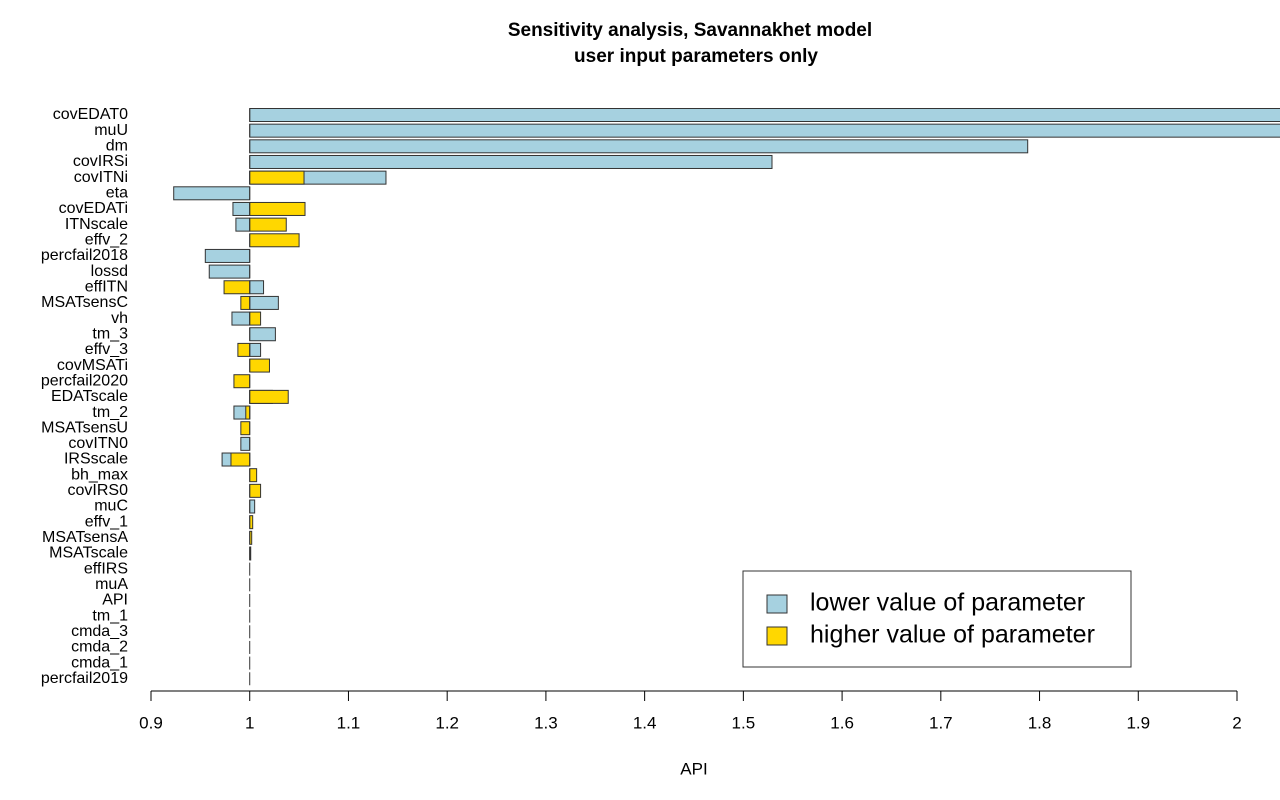 The height and width of the screenshot is (800, 1280). I want to click on x-tick-label: 2, so click(1236, 722).